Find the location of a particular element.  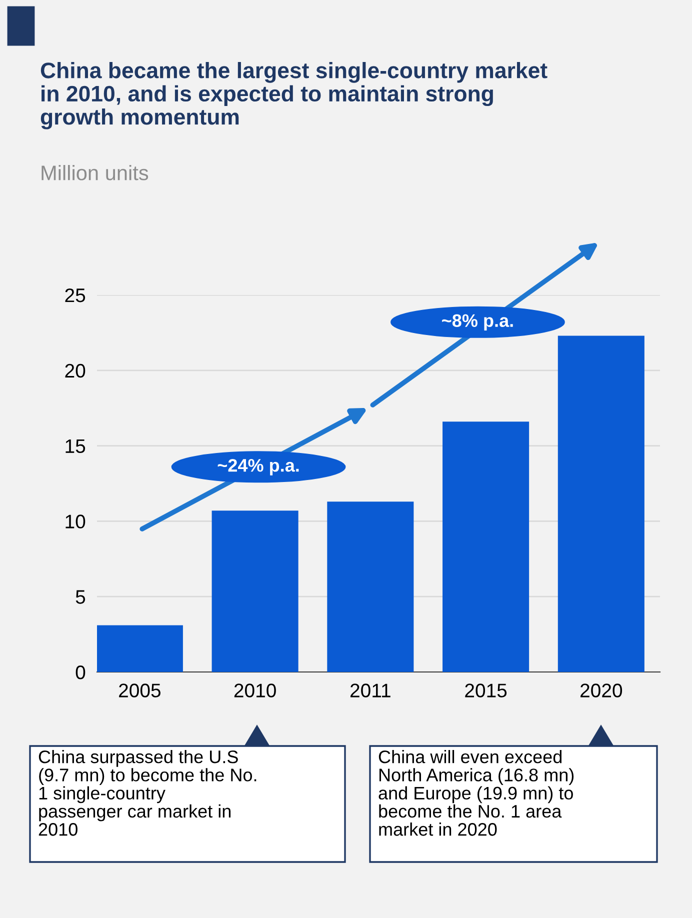

y-tick-label: 20 is located at coordinates (75, 371).